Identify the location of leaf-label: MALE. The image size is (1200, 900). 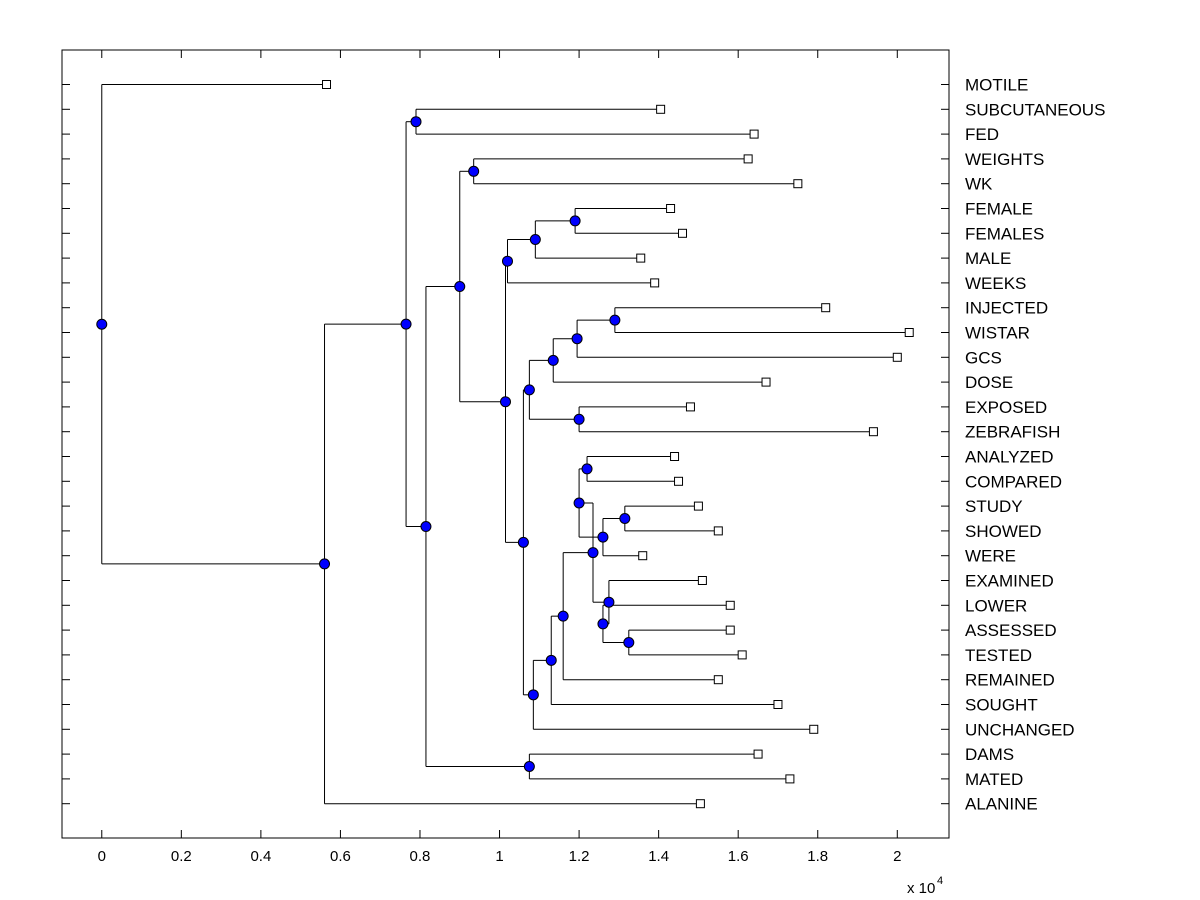
(988, 258).